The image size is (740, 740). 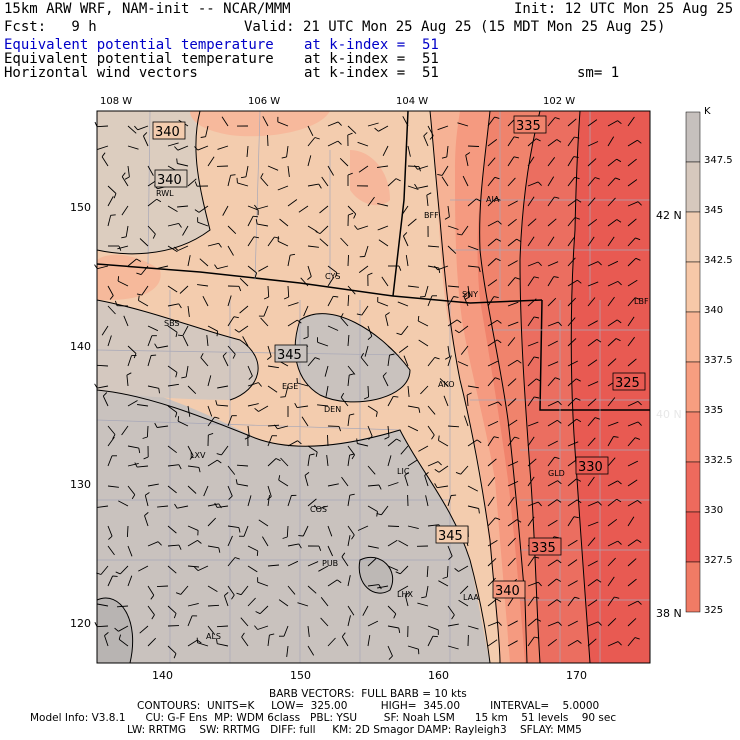 I want to click on colorbar-label: 330, so click(x=713, y=510).